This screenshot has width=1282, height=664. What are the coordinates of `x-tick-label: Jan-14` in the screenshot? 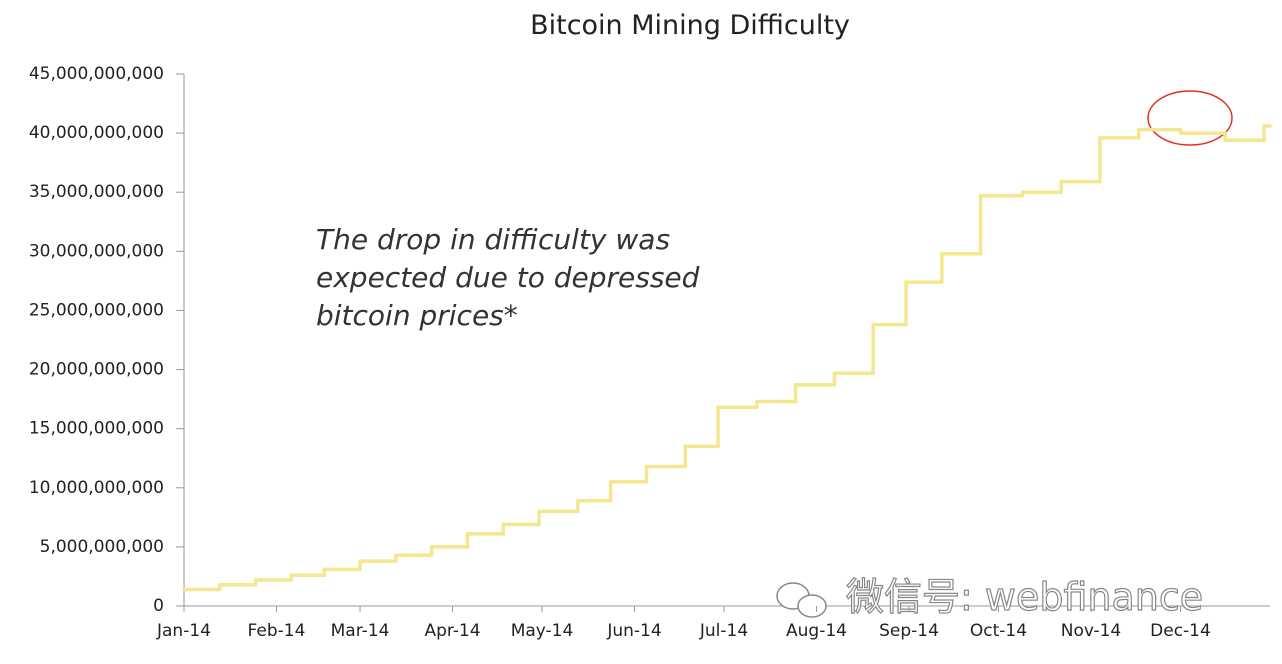 It's located at (183, 631).